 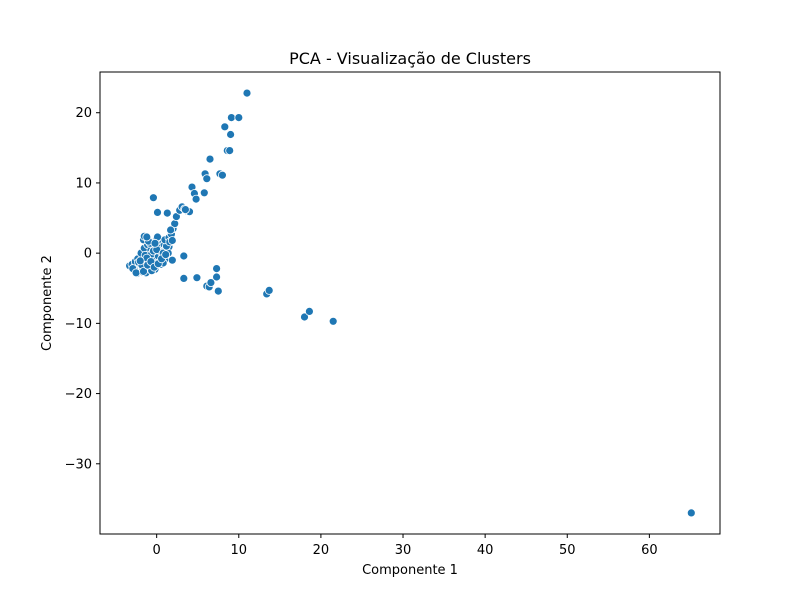 I want to click on x-tick-label: 60, so click(x=649, y=550).